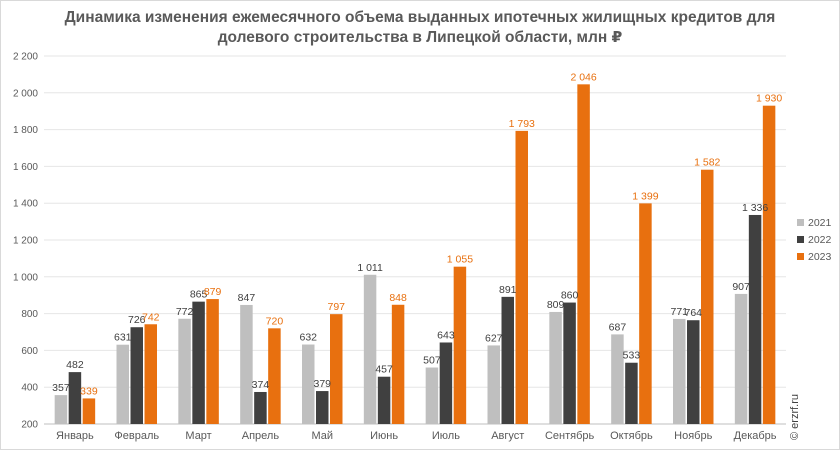  I want to click on y-tick-label: 1 800, so click(25, 130).